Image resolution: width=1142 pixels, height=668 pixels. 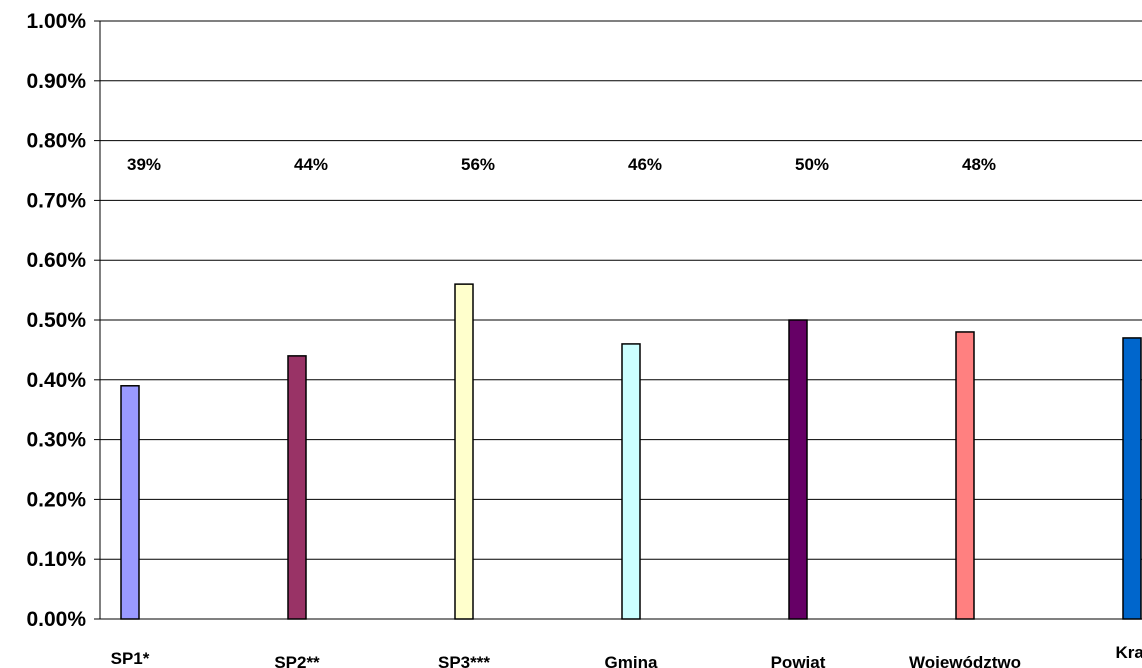 What do you see at coordinates (631, 660) in the screenshot?
I see `x-category-label: Gmina` at bounding box center [631, 660].